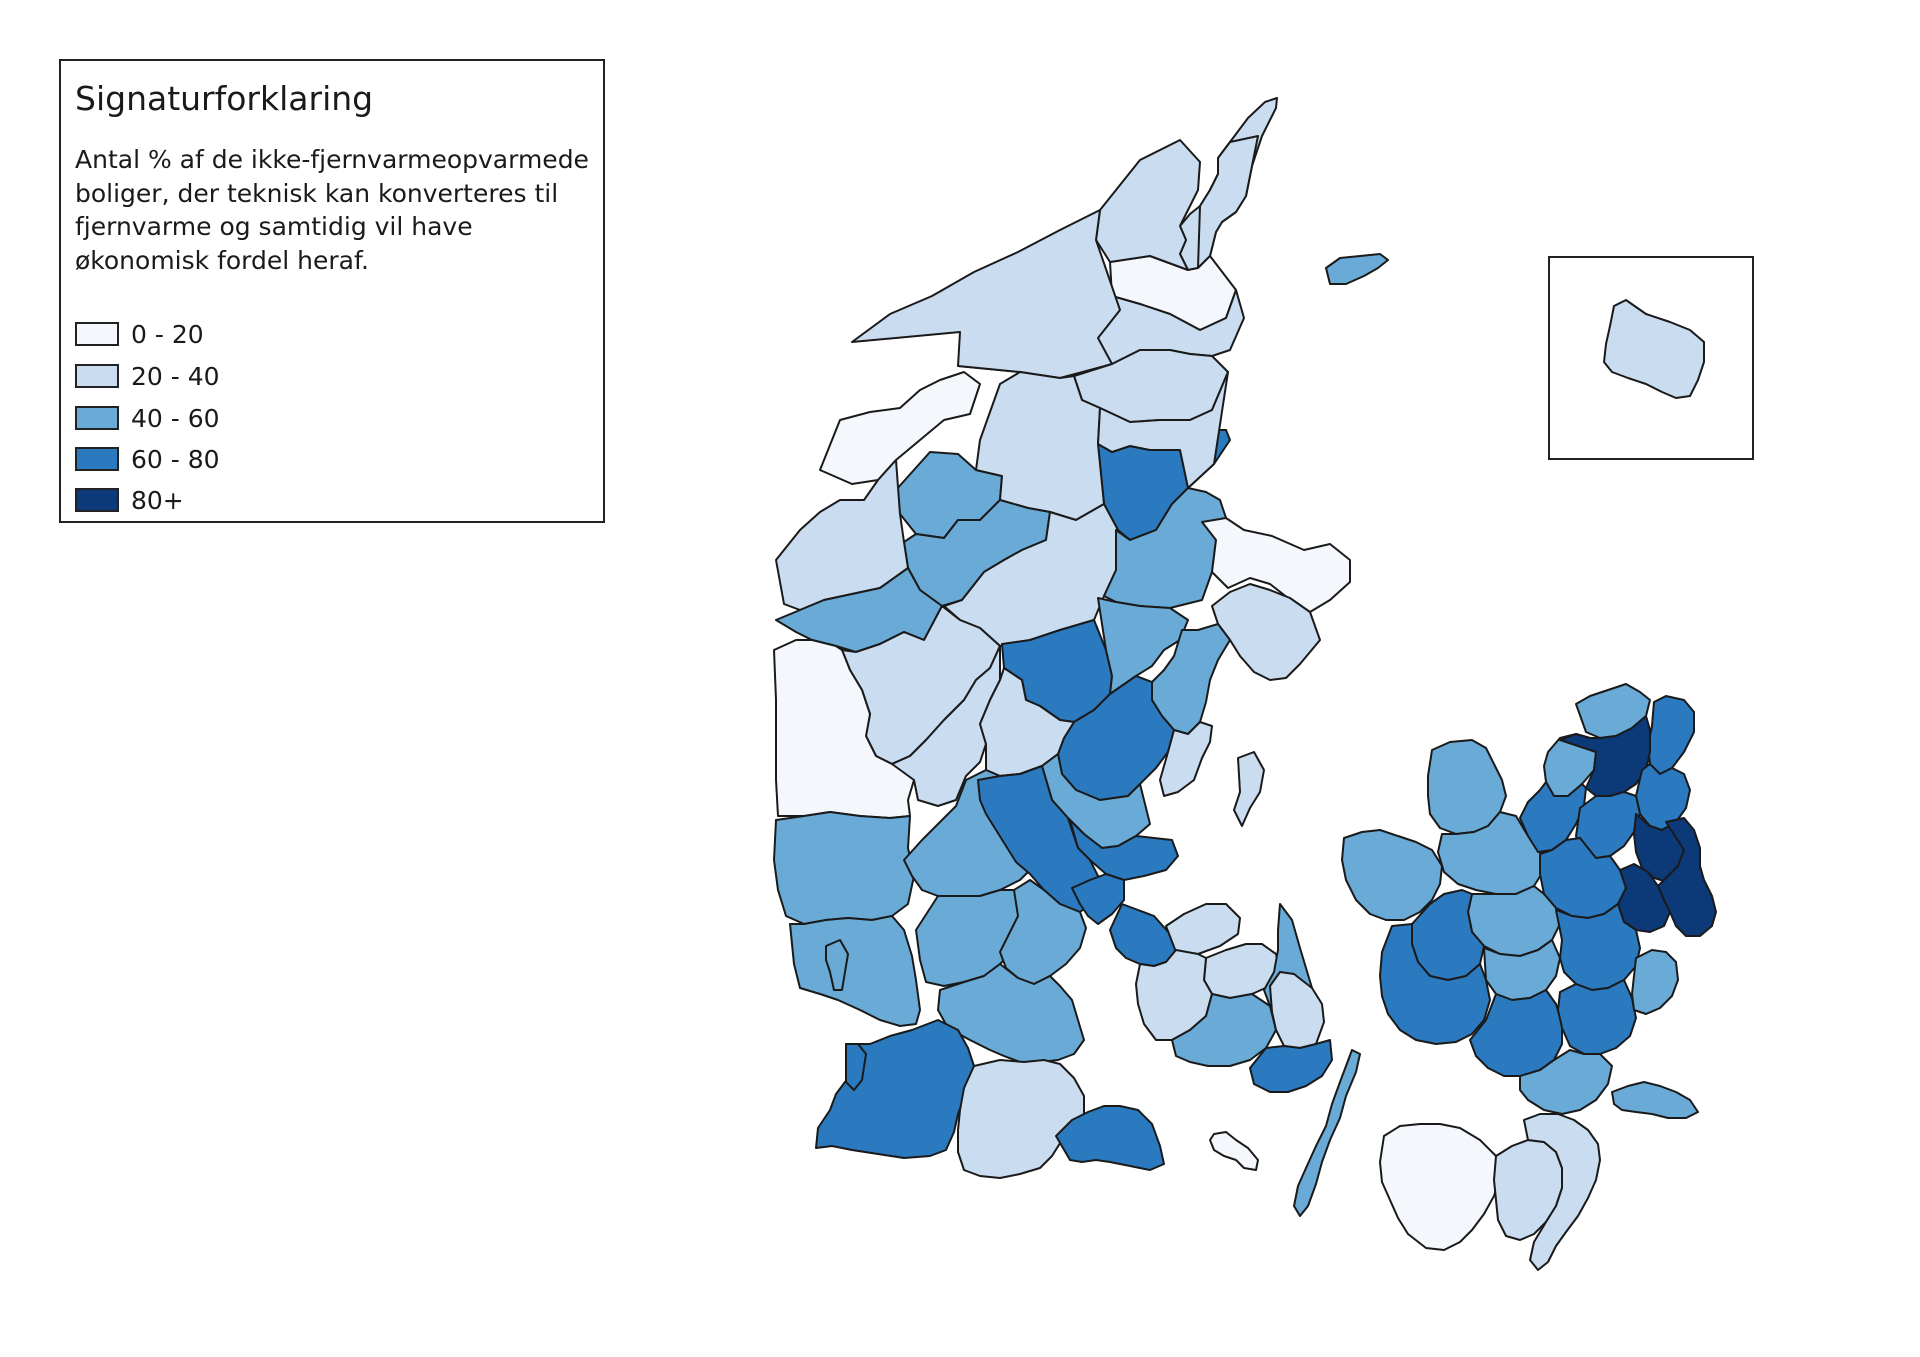  What do you see at coordinates (1291, 1066) in the screenshot?
I see `region-svendborg` at bounding box center [1291, 1066].